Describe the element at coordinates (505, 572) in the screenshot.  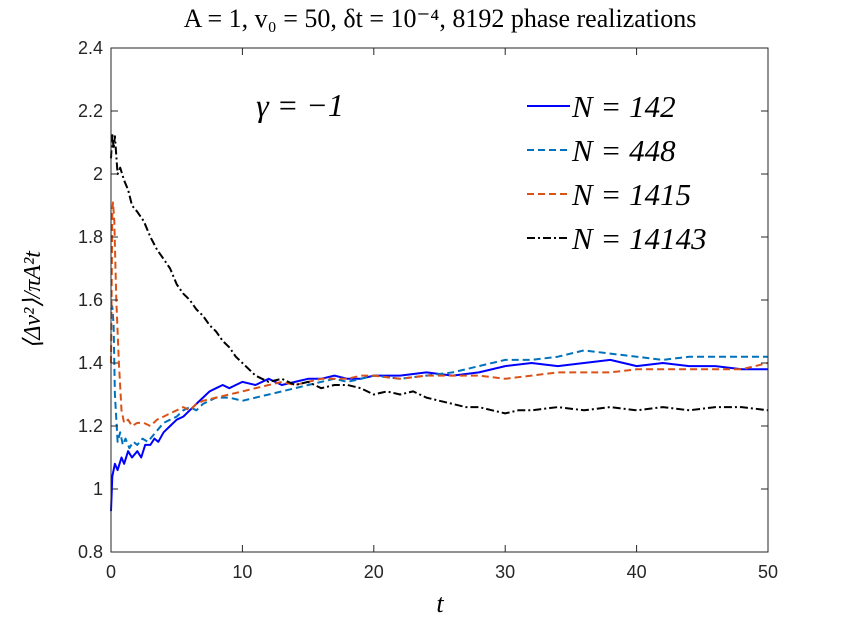
I see `x-tick-label: 30` at that location.